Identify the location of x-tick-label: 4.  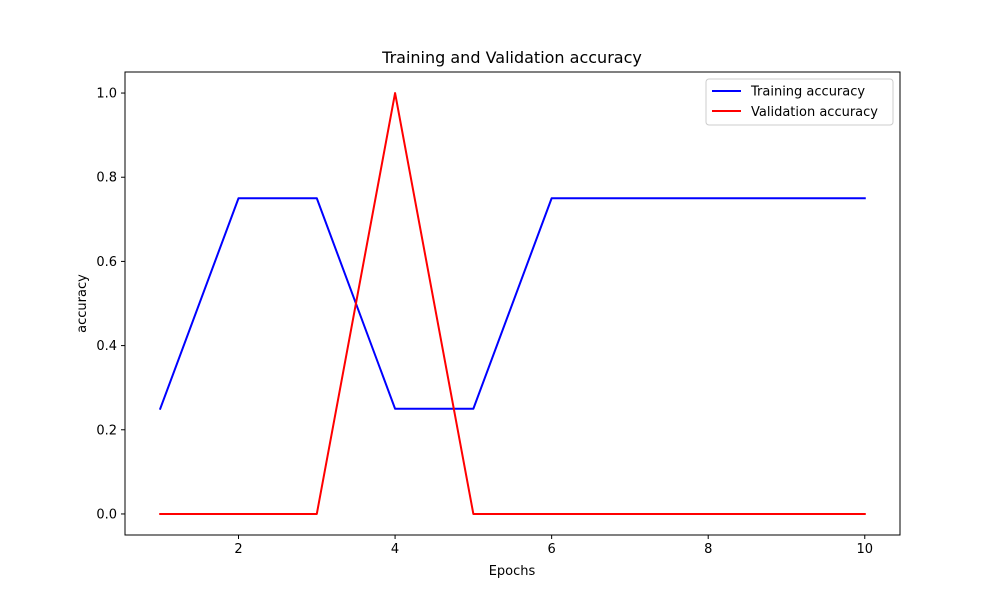
(395, 549).